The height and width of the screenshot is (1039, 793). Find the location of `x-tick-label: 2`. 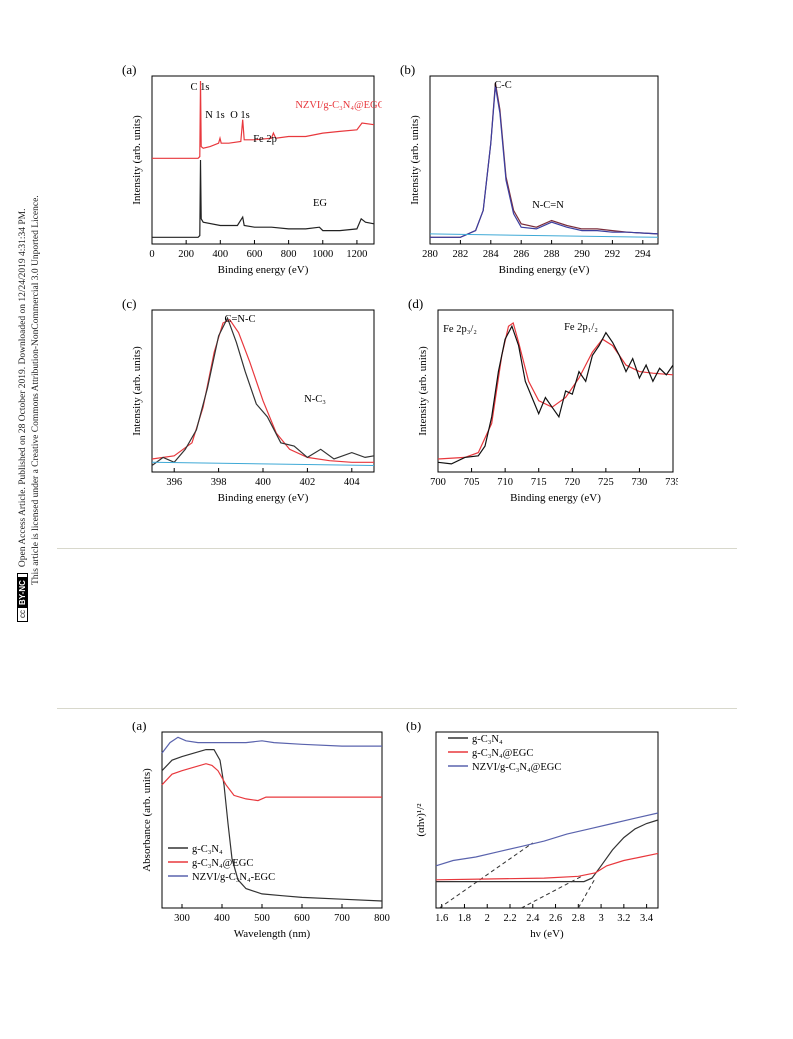

x-tick-label: 2 is located at coordinates (487, 918).